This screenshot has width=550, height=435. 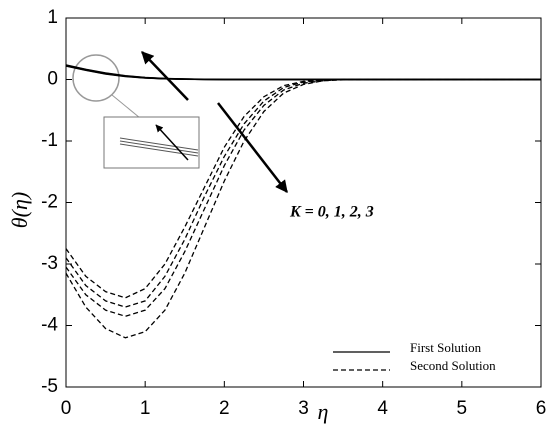 I want to click on inset-arrow, so click(x=172, y=142).